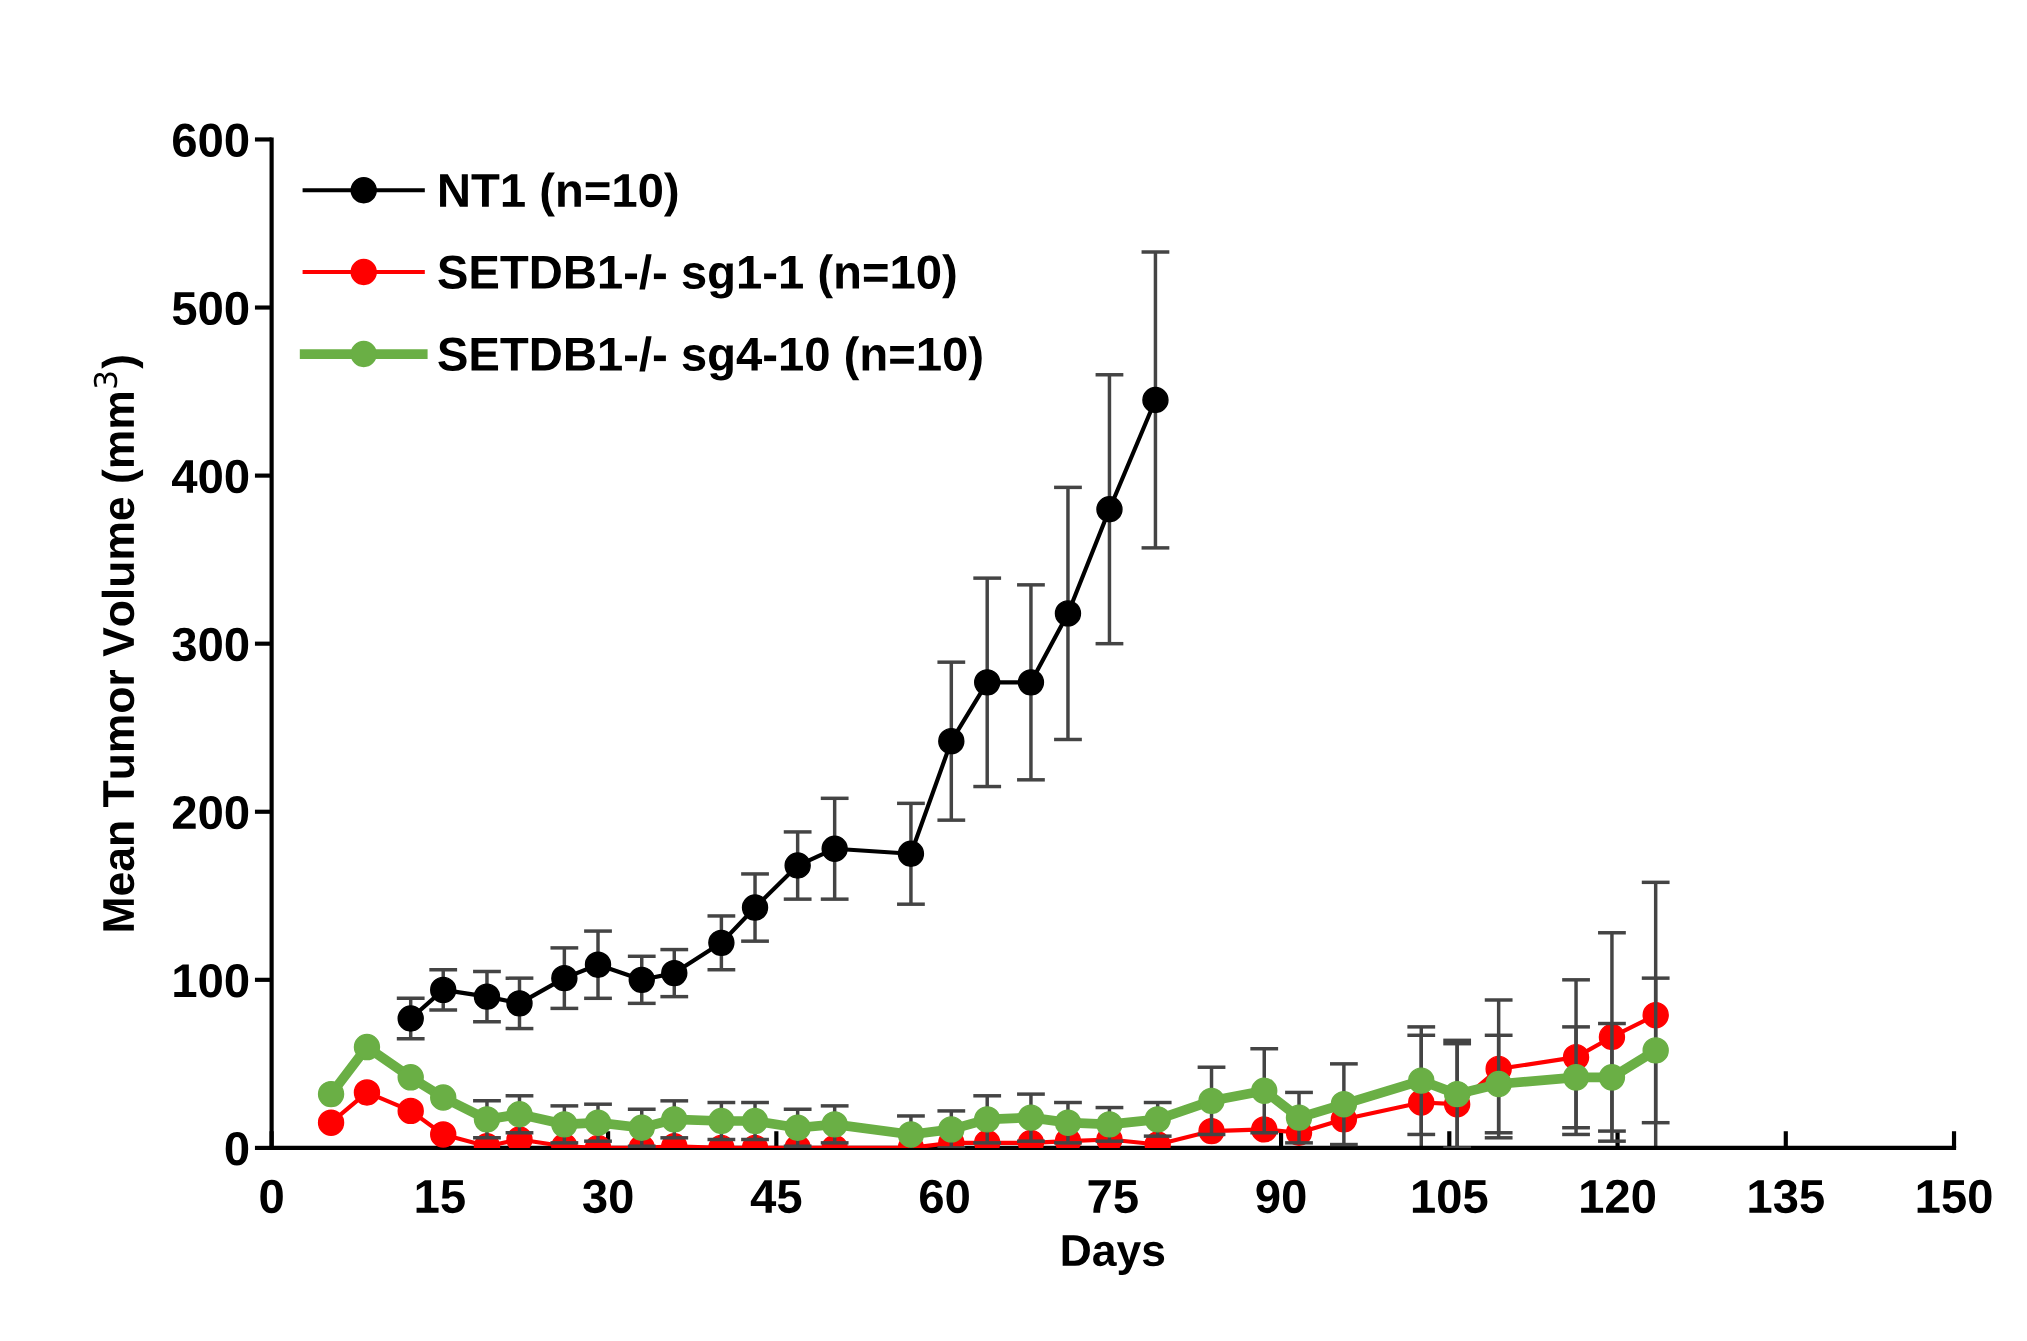  Describe the element at coordinates (1618, 1196) in the screenshot. I see `x-tick-label: 120` at that location.